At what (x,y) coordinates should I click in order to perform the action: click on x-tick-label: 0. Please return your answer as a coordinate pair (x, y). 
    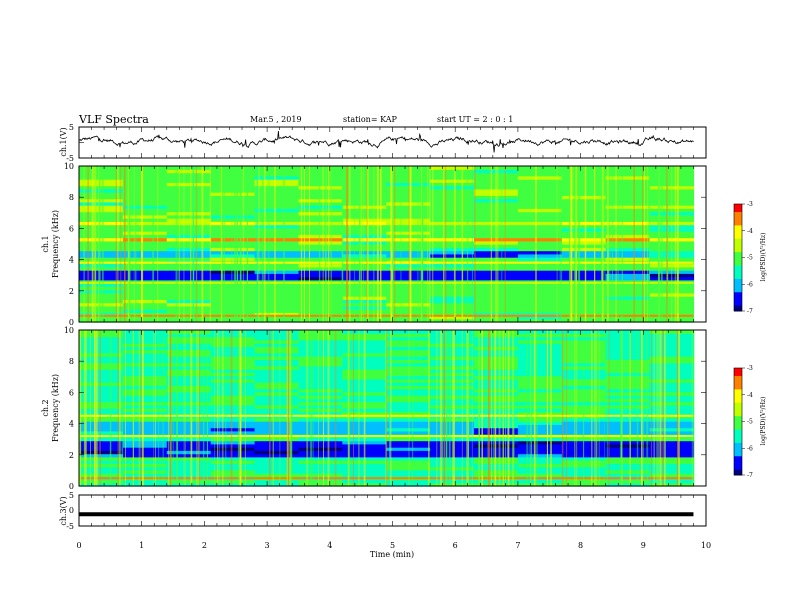
    Looking at the image, I should click on (78, 545).